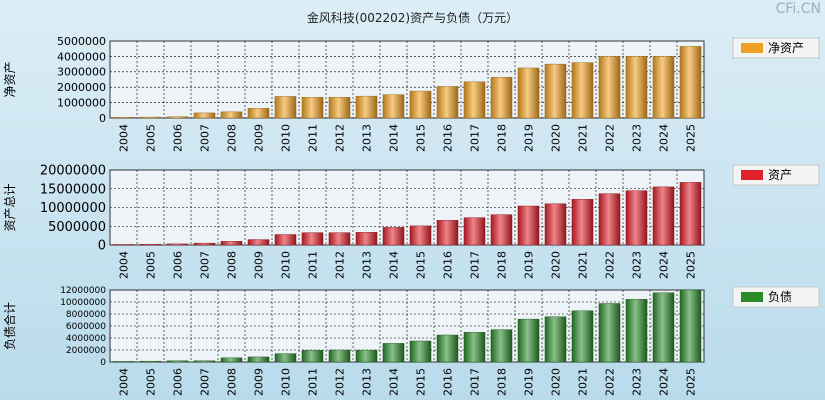 The width and height of the screenshot is (825, 400). What do you see at coordinates (583, 265) in the screenshot?
I see `x-tick-label: 2021` at bounding box center [583, 265].